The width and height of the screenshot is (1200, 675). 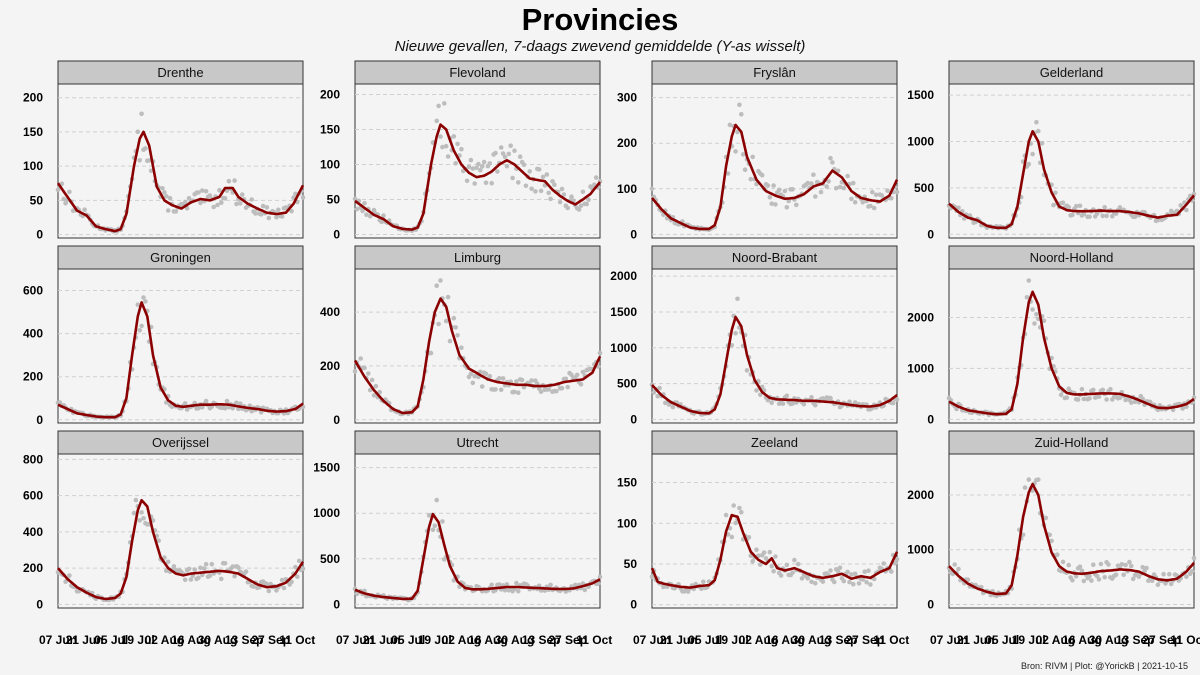 What do you see at coordinates (627, 483) in the screenshot?
I see `y-tick-label: 150` at bounding box center [627, 483].